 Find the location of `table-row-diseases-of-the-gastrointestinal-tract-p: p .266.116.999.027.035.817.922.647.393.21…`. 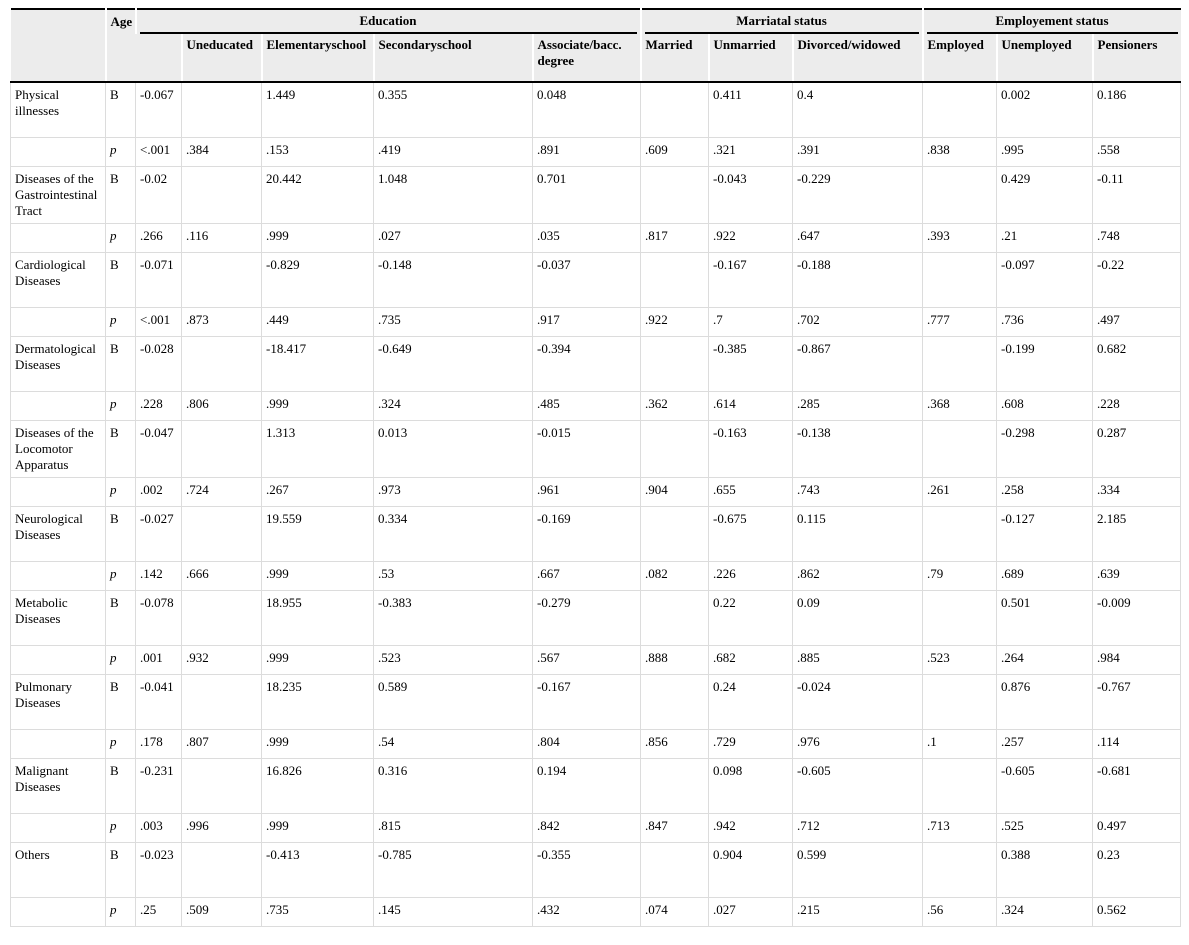

table-row-diseases-of-the-gastrointestinal-tract-p: p .266.116.999.027.035.817.922.647.393.21… is located at coordinates (596, 238).